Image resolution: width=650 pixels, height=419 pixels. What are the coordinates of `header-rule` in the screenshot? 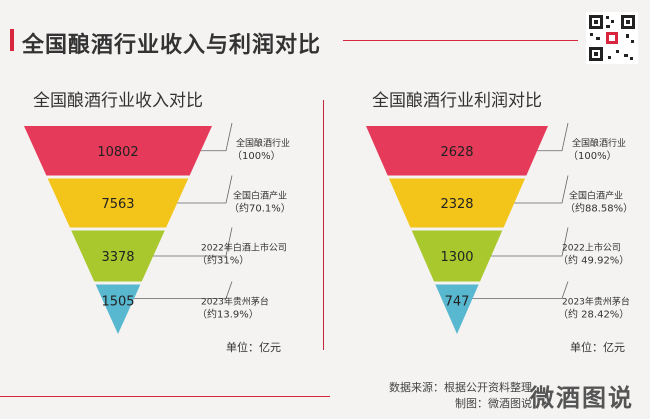 It's located at (460, 40).